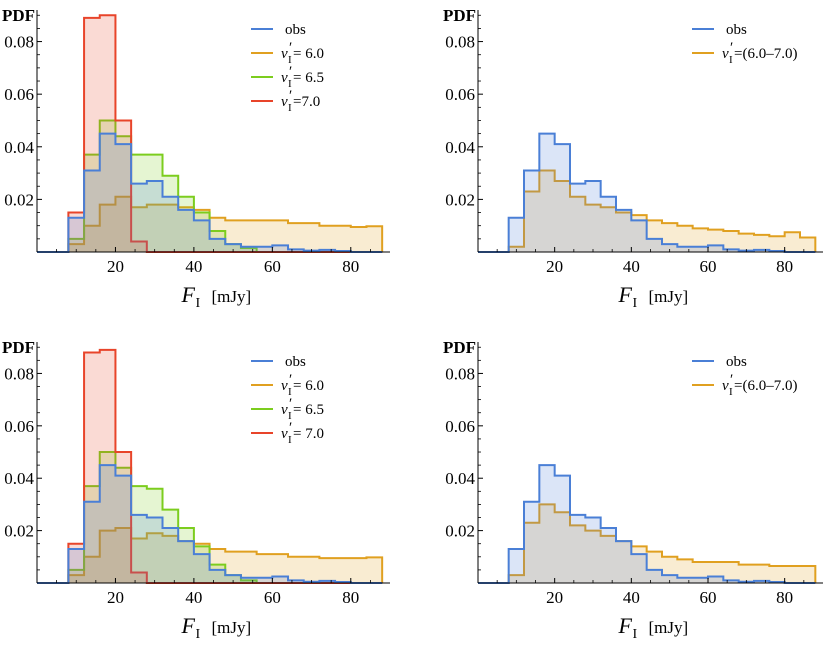 The width and height of the screenshot is (831, 652). I want to click on legend-label-v6_5: v, so click(284, 410).